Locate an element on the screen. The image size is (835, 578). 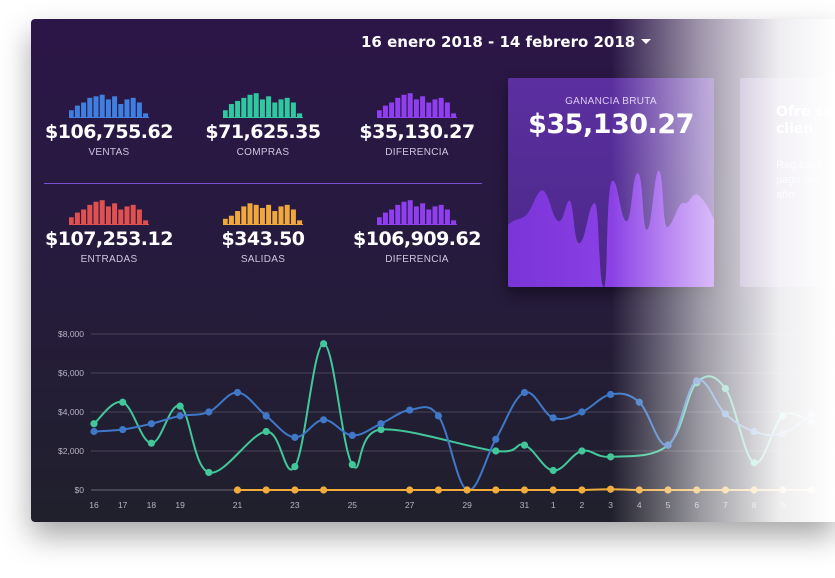
gross-profit-card: GANANCIA BRUTA $35,130.27 is located at coordinates (611, 182).